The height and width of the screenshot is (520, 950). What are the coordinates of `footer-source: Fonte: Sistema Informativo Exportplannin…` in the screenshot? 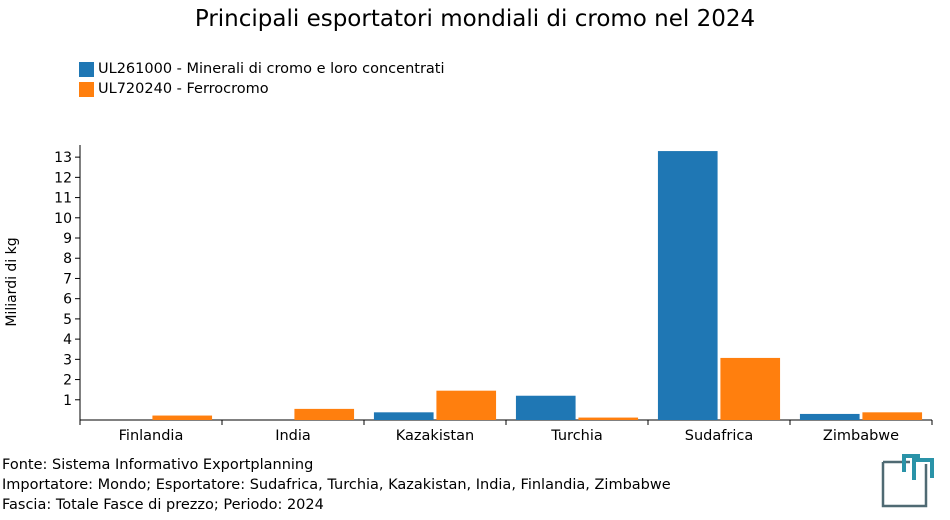 It's located at (158, 465).